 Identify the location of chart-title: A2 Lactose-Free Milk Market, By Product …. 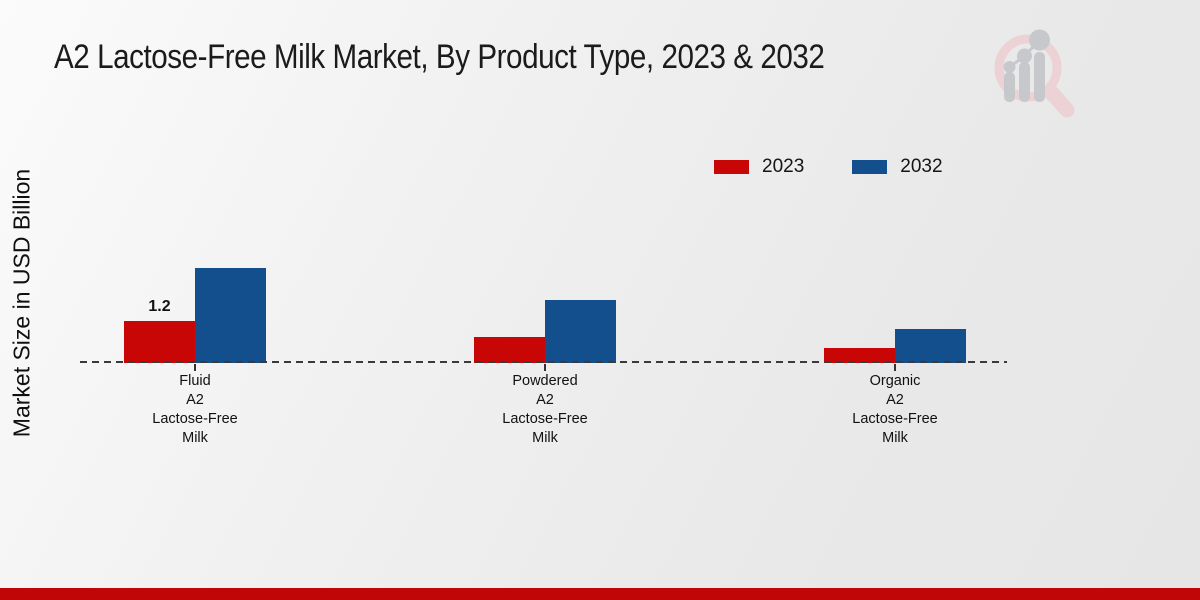
(439, 57).